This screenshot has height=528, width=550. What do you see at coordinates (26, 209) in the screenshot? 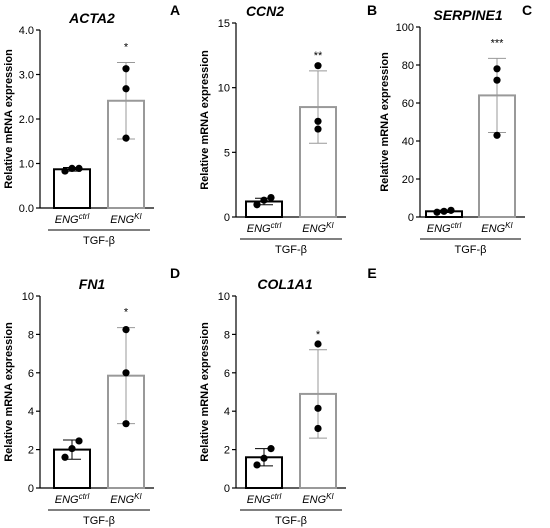
I see `y-tick-label: 0.0` at bounding box center [26, 209].